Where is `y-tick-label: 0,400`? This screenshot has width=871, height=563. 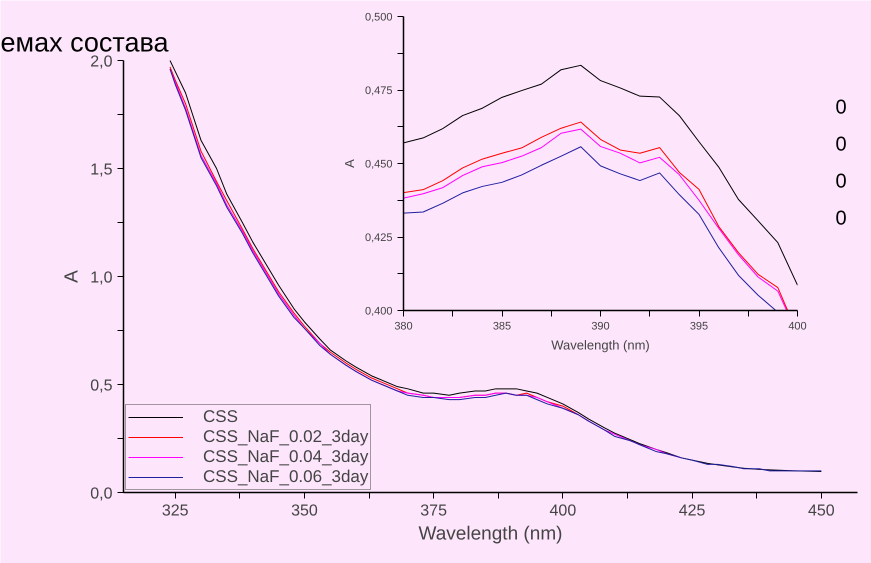
y-tick-label: 0,400 is located at coordinates (378, 312).